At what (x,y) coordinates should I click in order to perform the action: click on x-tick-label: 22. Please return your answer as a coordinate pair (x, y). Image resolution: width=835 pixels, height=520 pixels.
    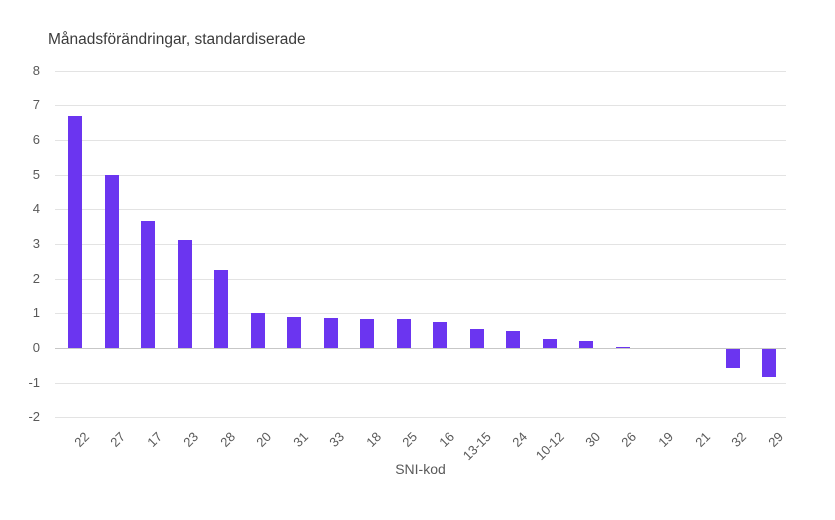
    Looking at the image, I should click on (81, 439).